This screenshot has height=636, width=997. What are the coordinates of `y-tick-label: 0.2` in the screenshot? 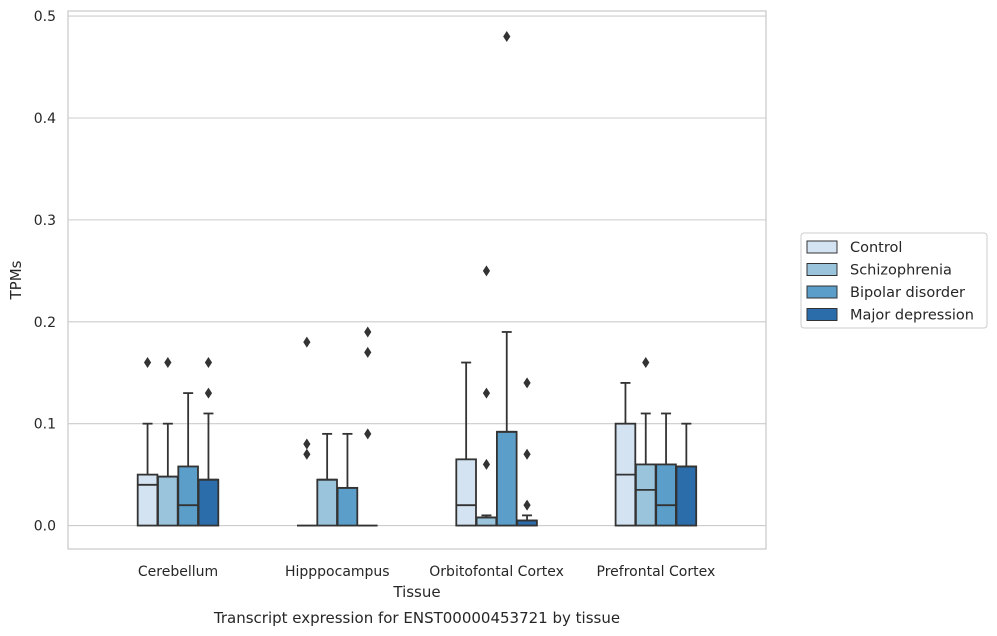 It's located at (45, 323).